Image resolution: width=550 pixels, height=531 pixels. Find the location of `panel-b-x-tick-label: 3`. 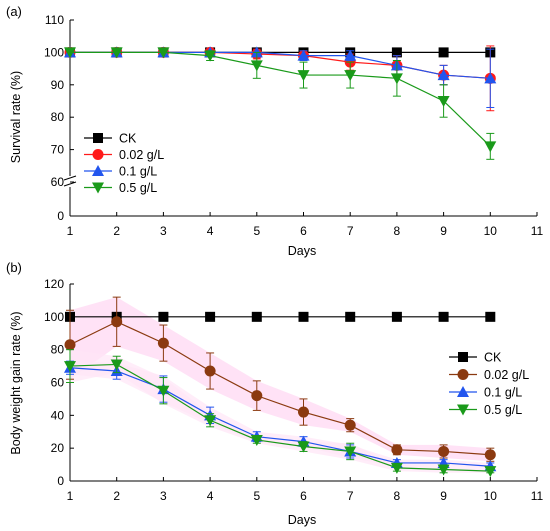

panel-b-x-tick-label: 3 is located at coordinates (163, 496).